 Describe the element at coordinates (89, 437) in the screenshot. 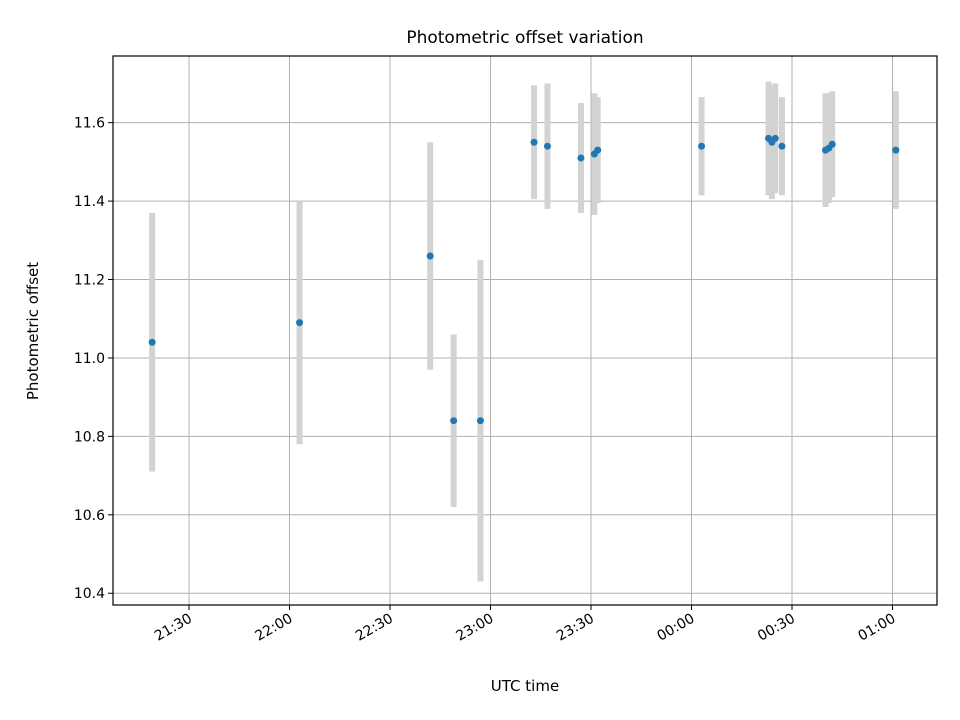

I see `y-tick-label: 10.8` at that location.